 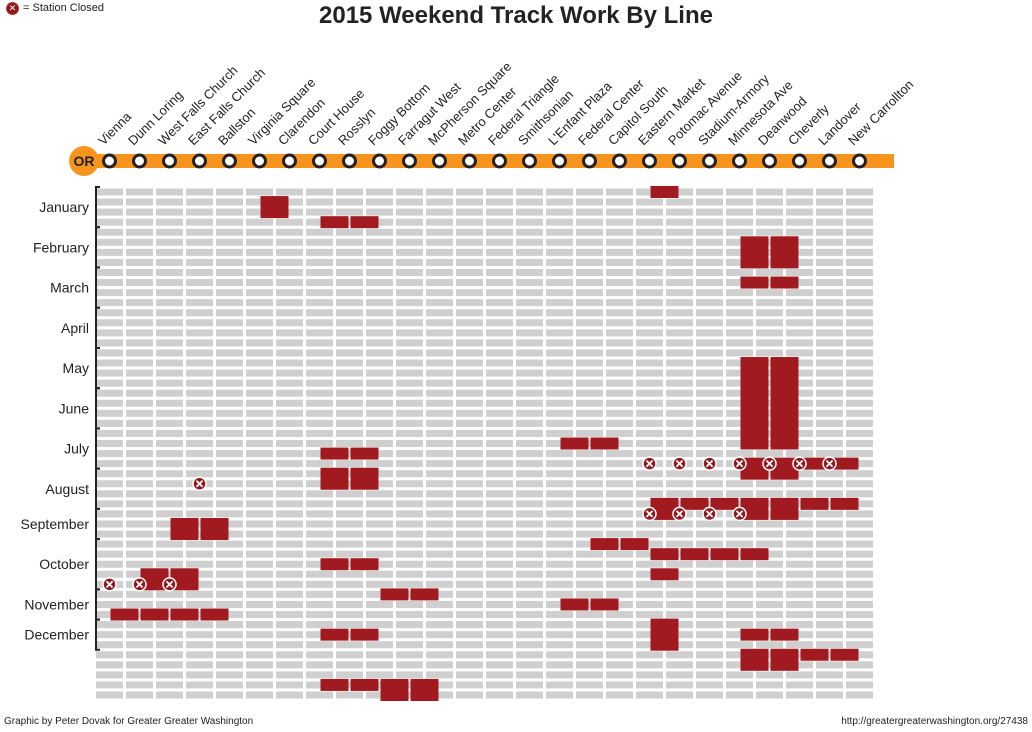 What do you see at coordinates (75, 328) in the screenshot?
I see `month-label-april: April` at bounding box center [75, 328].